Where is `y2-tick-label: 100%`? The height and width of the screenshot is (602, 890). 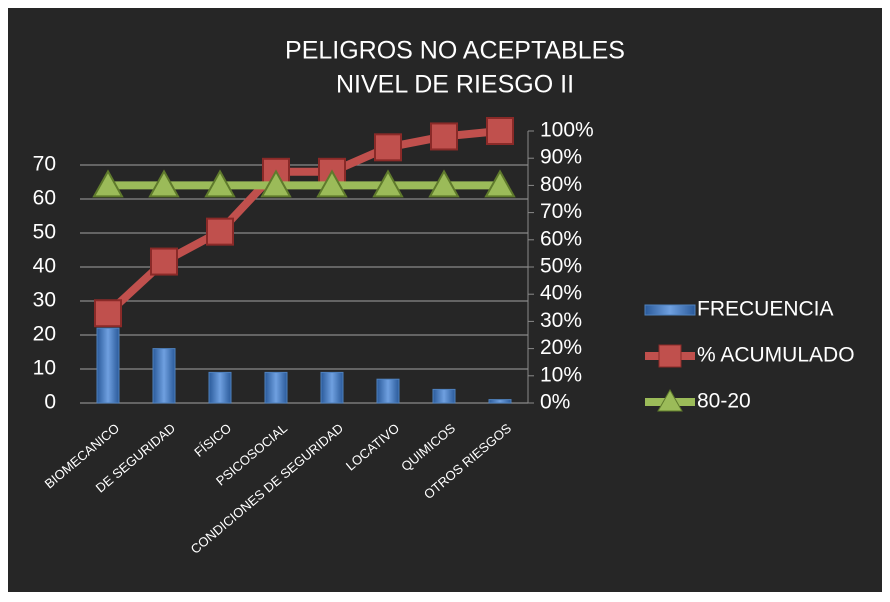 y2-tick-label: 100% is located at coordinates (567, 130).